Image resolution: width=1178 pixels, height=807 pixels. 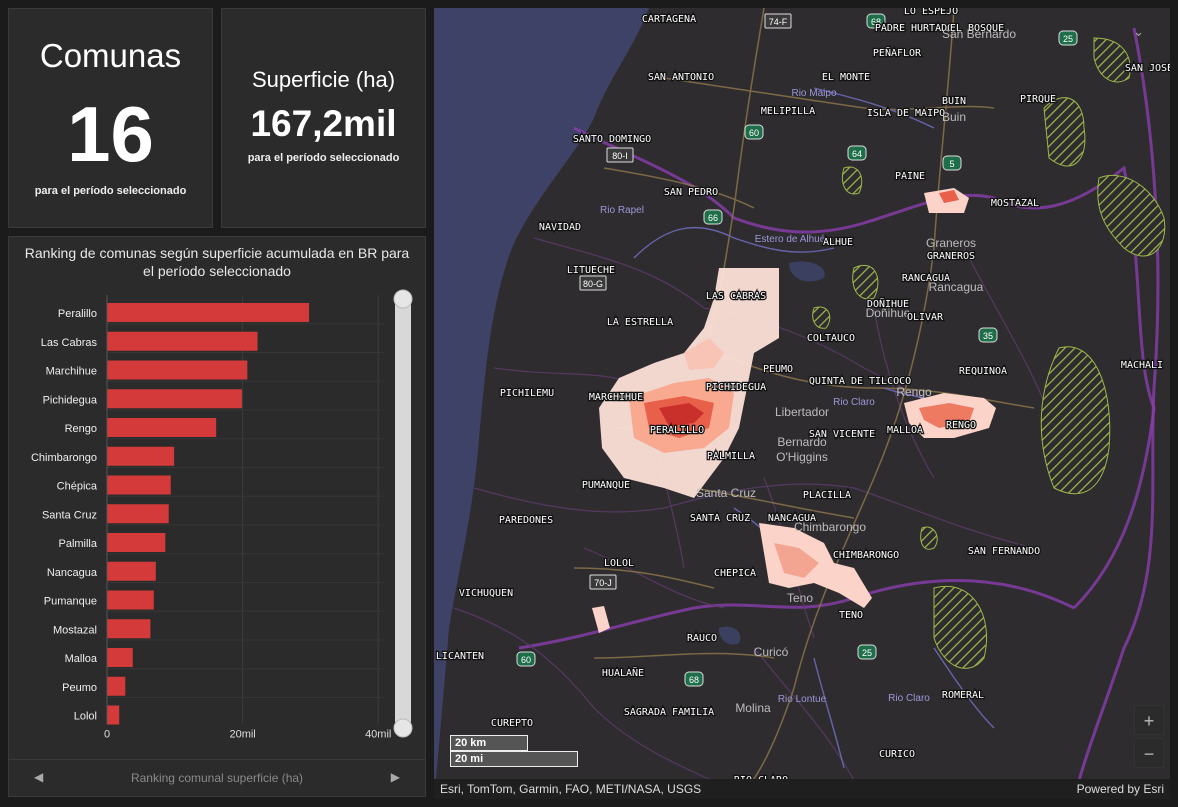 I want to click on city-label: Rancagua, so click(x=956, y=287).